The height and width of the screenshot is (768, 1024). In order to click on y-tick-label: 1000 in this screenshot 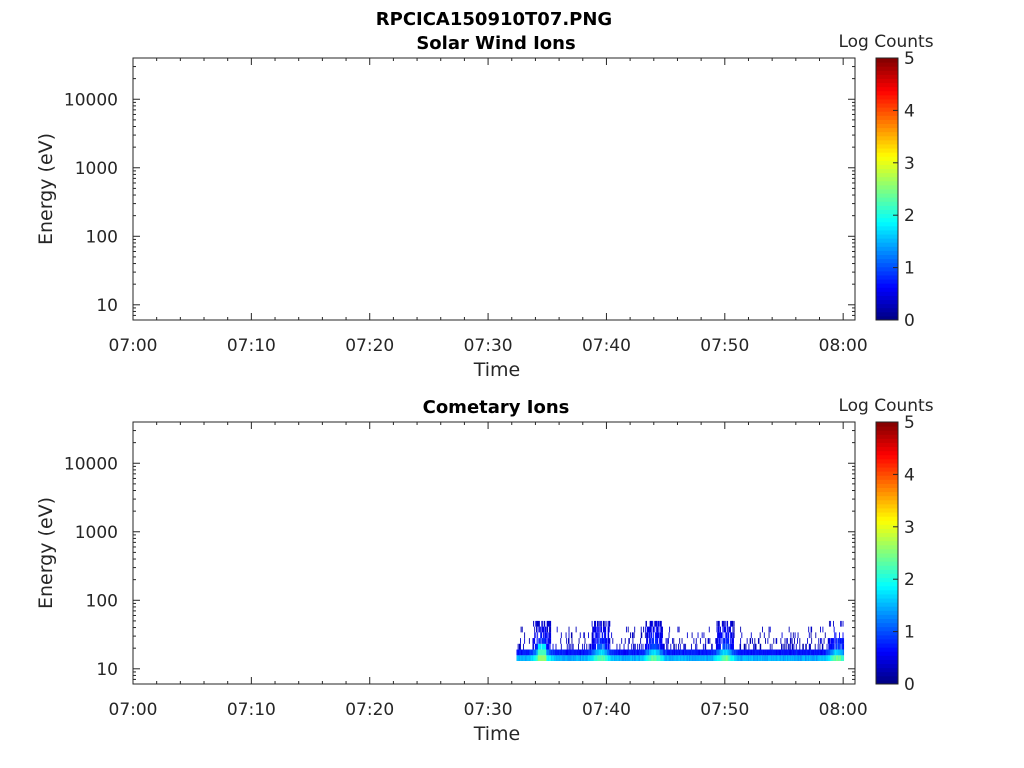, I will do `click(96, 533)`.